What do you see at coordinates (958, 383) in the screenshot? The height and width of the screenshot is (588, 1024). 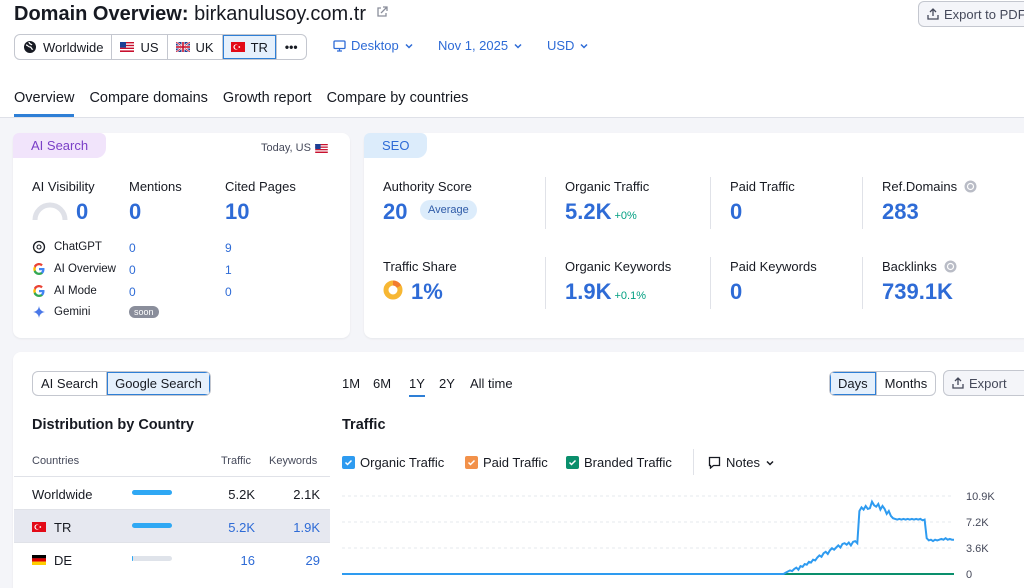 I see `export-icon` at bounding box center [958, 383].